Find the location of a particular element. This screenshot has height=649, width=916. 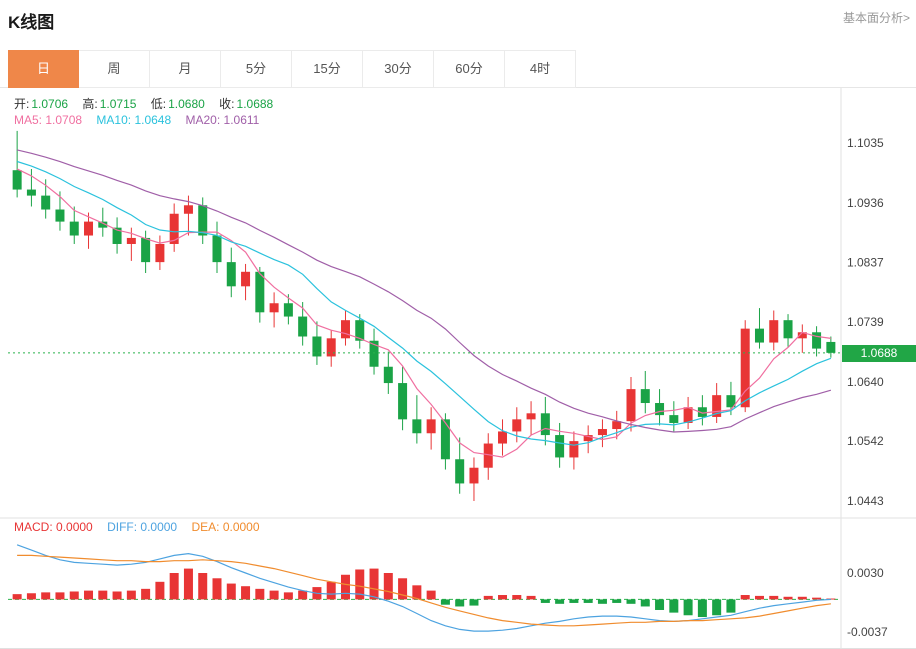

svg-text: -0.0037 is located at coordinates (867, 632).